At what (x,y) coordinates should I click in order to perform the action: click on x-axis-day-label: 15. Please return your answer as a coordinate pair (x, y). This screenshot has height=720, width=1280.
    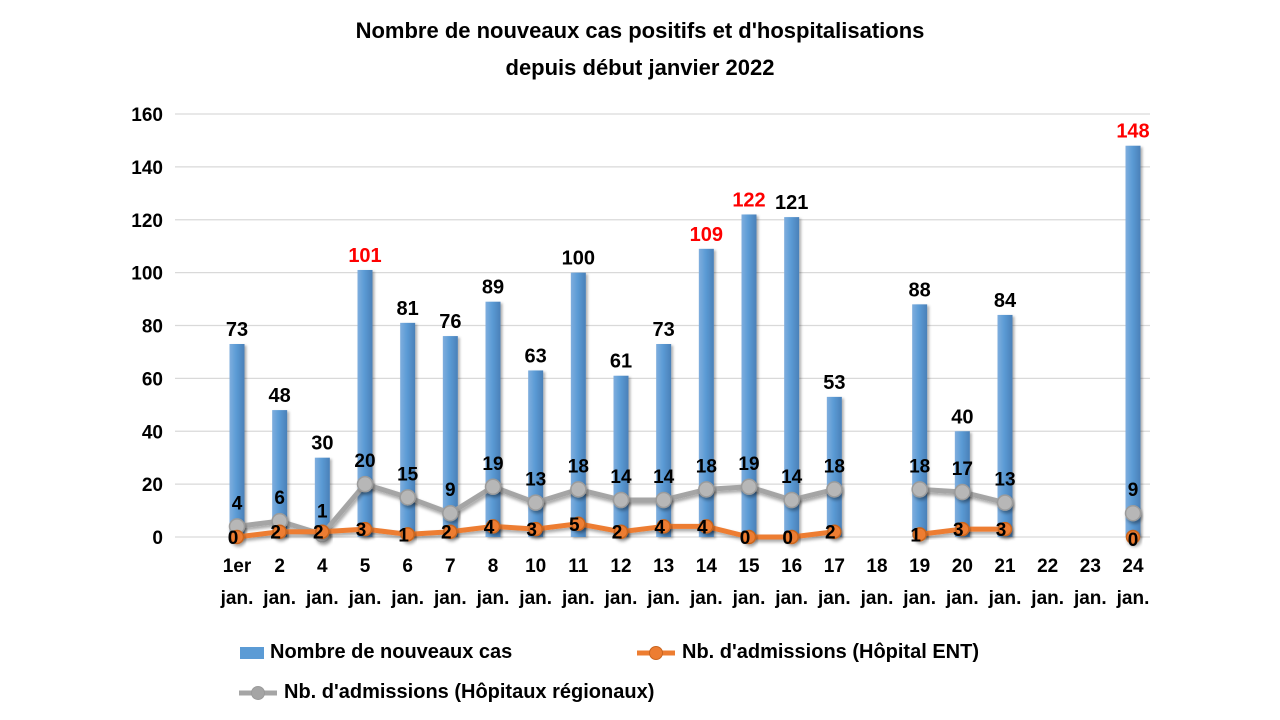
    Looking at the image, I should click on (749, 566).